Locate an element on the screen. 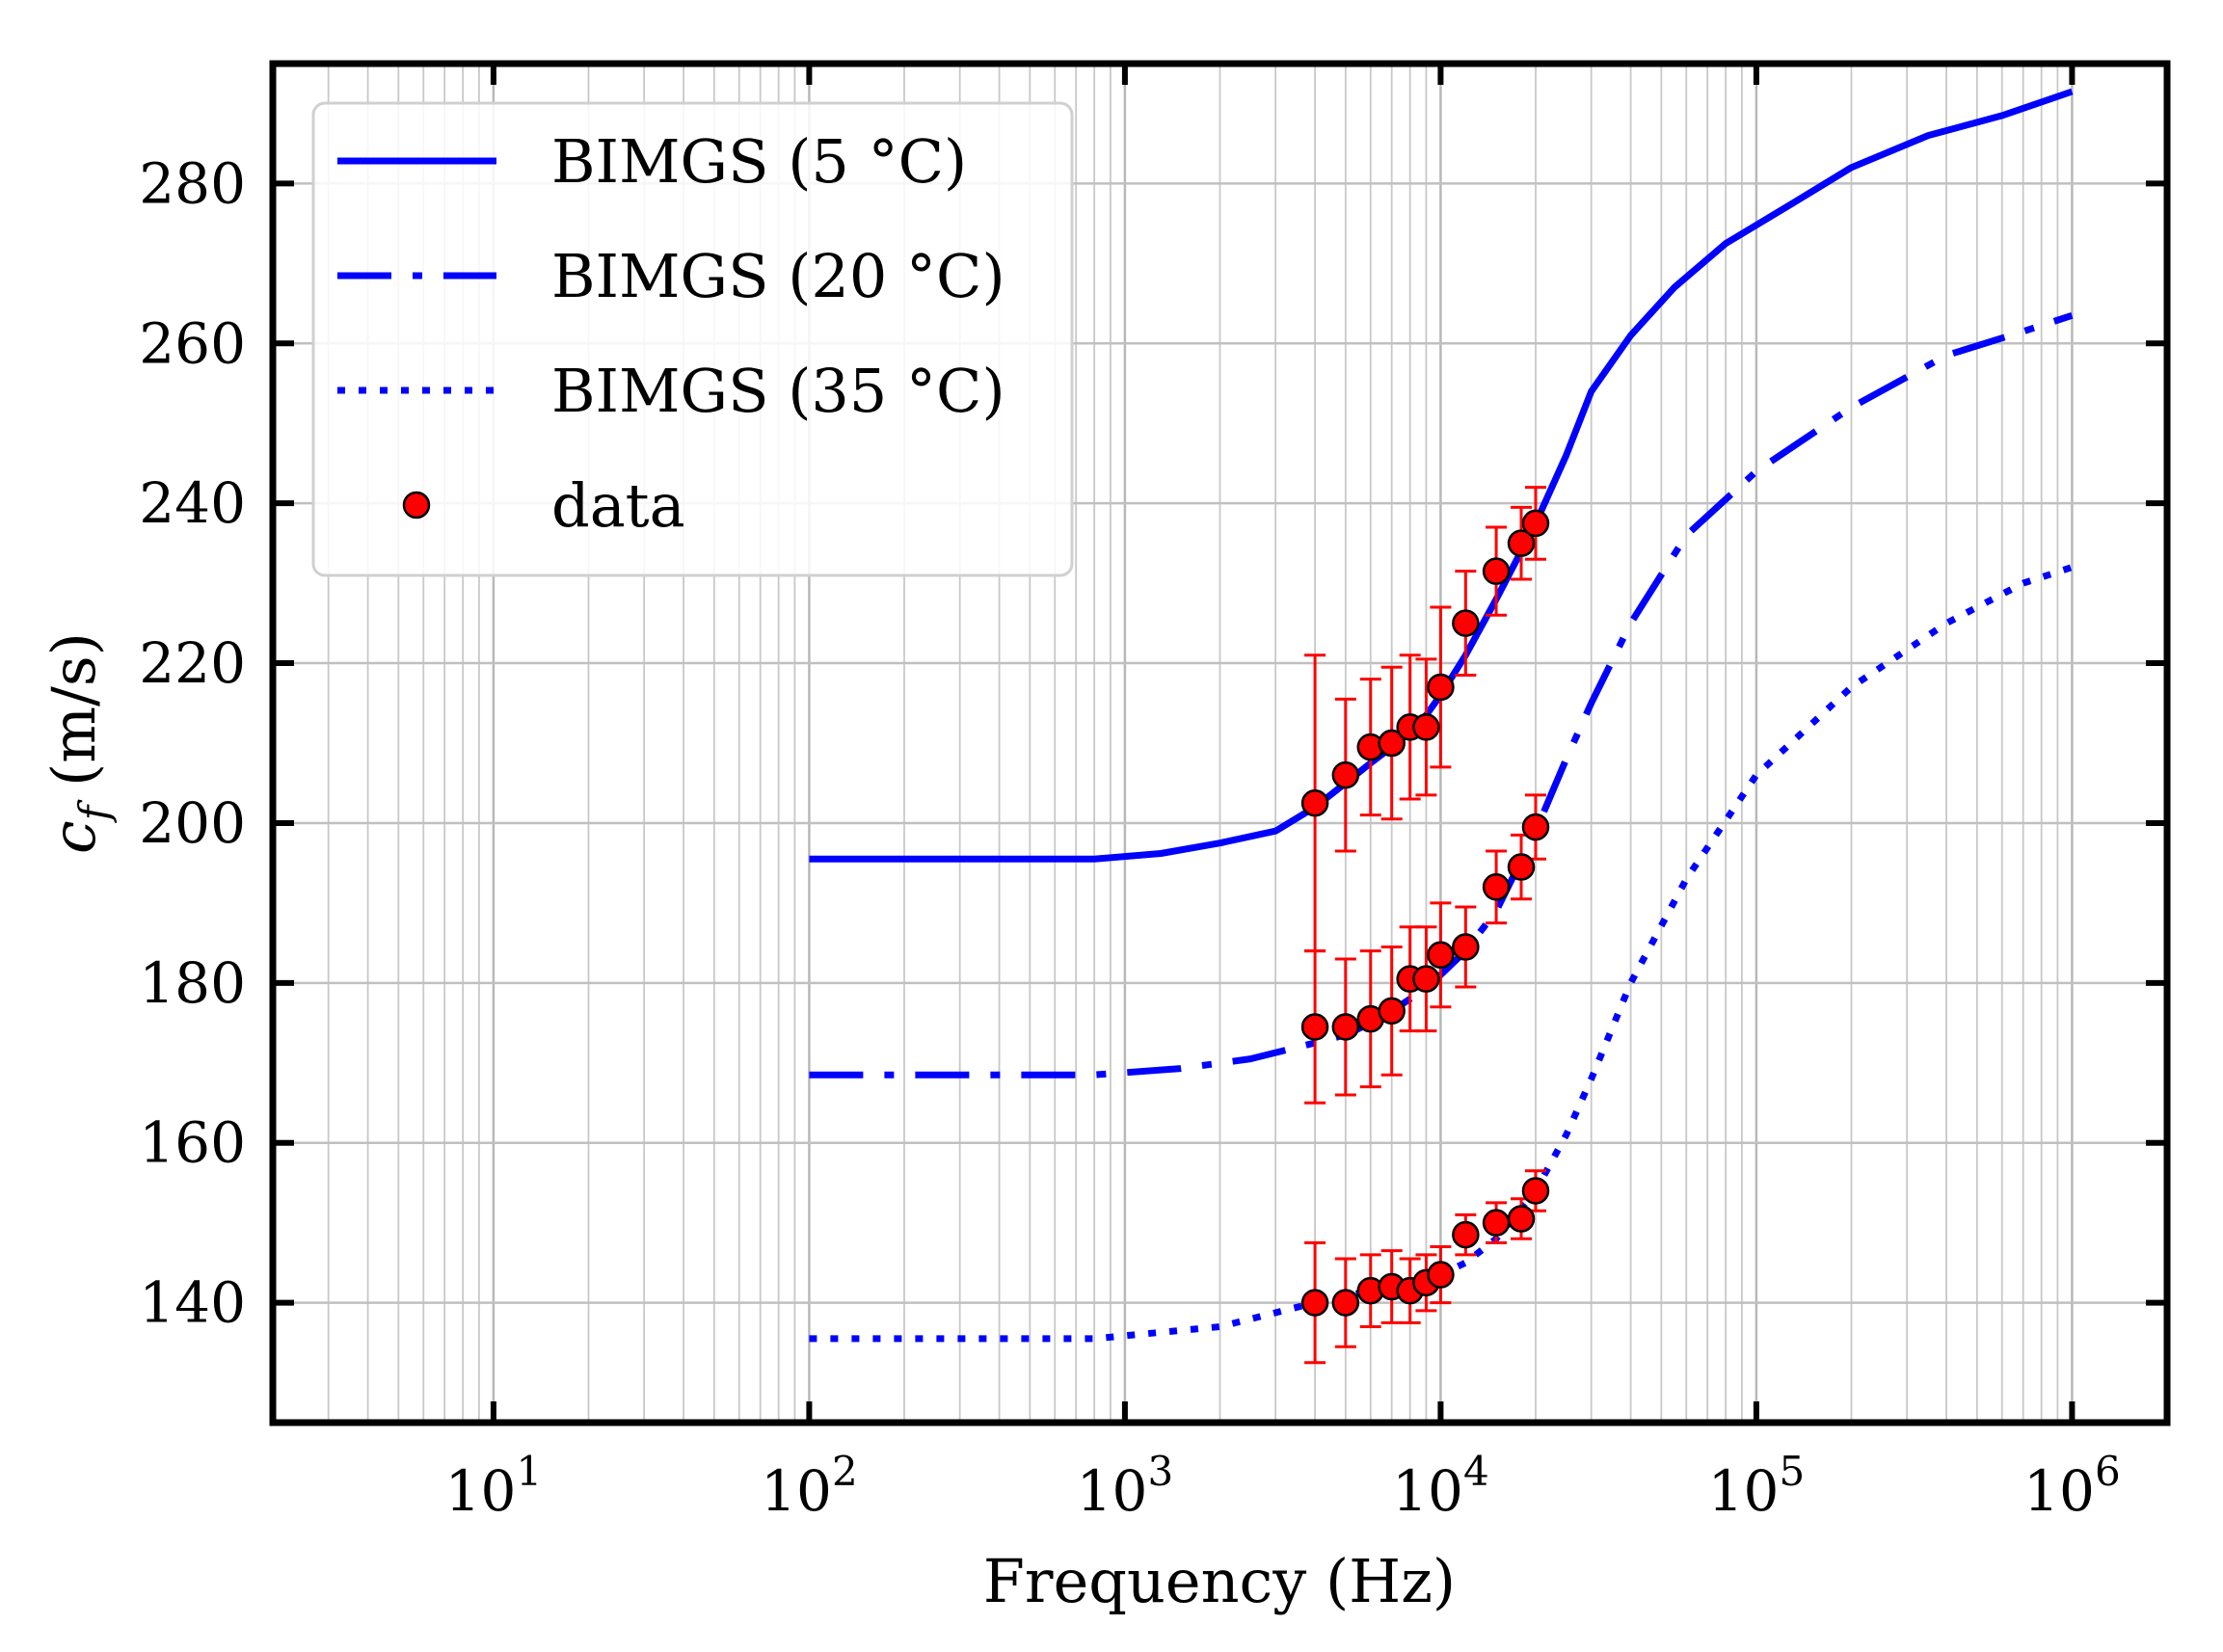 The width and height of the screenshot is (2223, 1652). x-tick-exponent: 5 is located at coordinates (1792, 1471).